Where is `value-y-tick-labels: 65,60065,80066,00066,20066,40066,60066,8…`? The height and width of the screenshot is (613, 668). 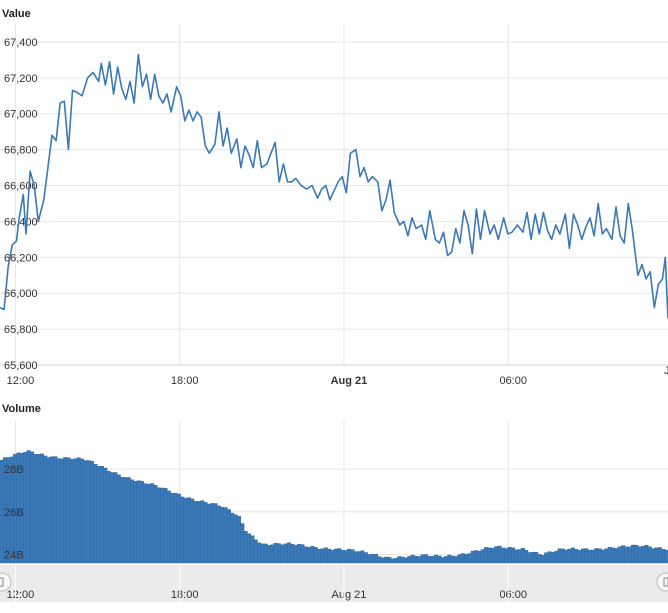 value-y-tick-labels: 65,60065,80066,00066,20066,40066,60066,8… is located at coordinates (21, 204).